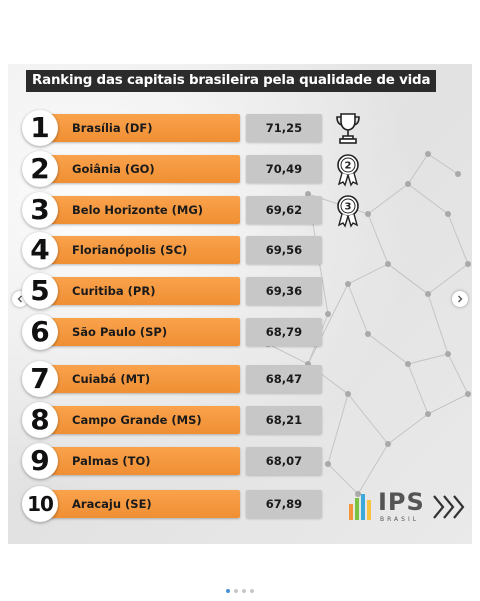 The height and width of the screenshot is (601, 480). I want to click on rank-number: 4, so click(40, 250).